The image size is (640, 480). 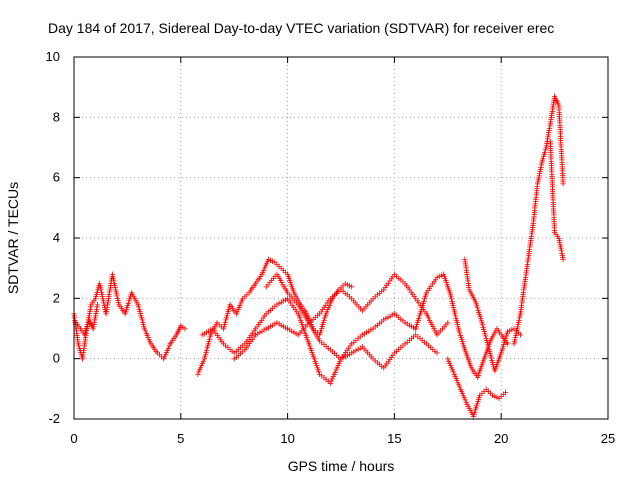 What do you see at coordinates (287, 438) in the screenshot?
I see `x-tick-label: 10` at bounding box center [287, 438].